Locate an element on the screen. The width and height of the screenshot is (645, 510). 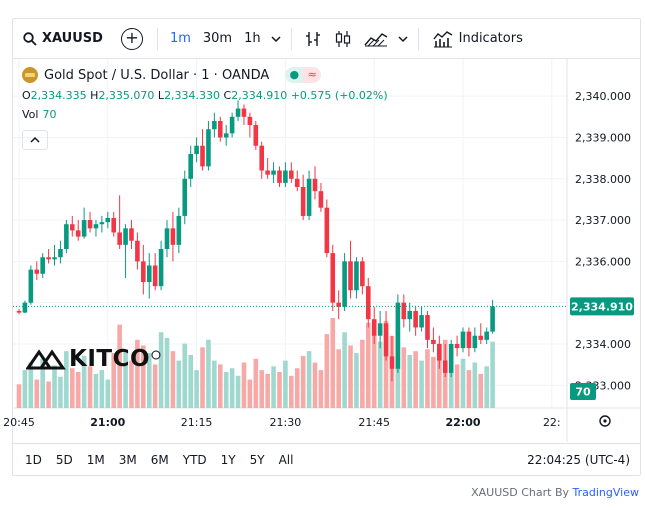
range-6m: 6M is located at coordinates (159, 460).